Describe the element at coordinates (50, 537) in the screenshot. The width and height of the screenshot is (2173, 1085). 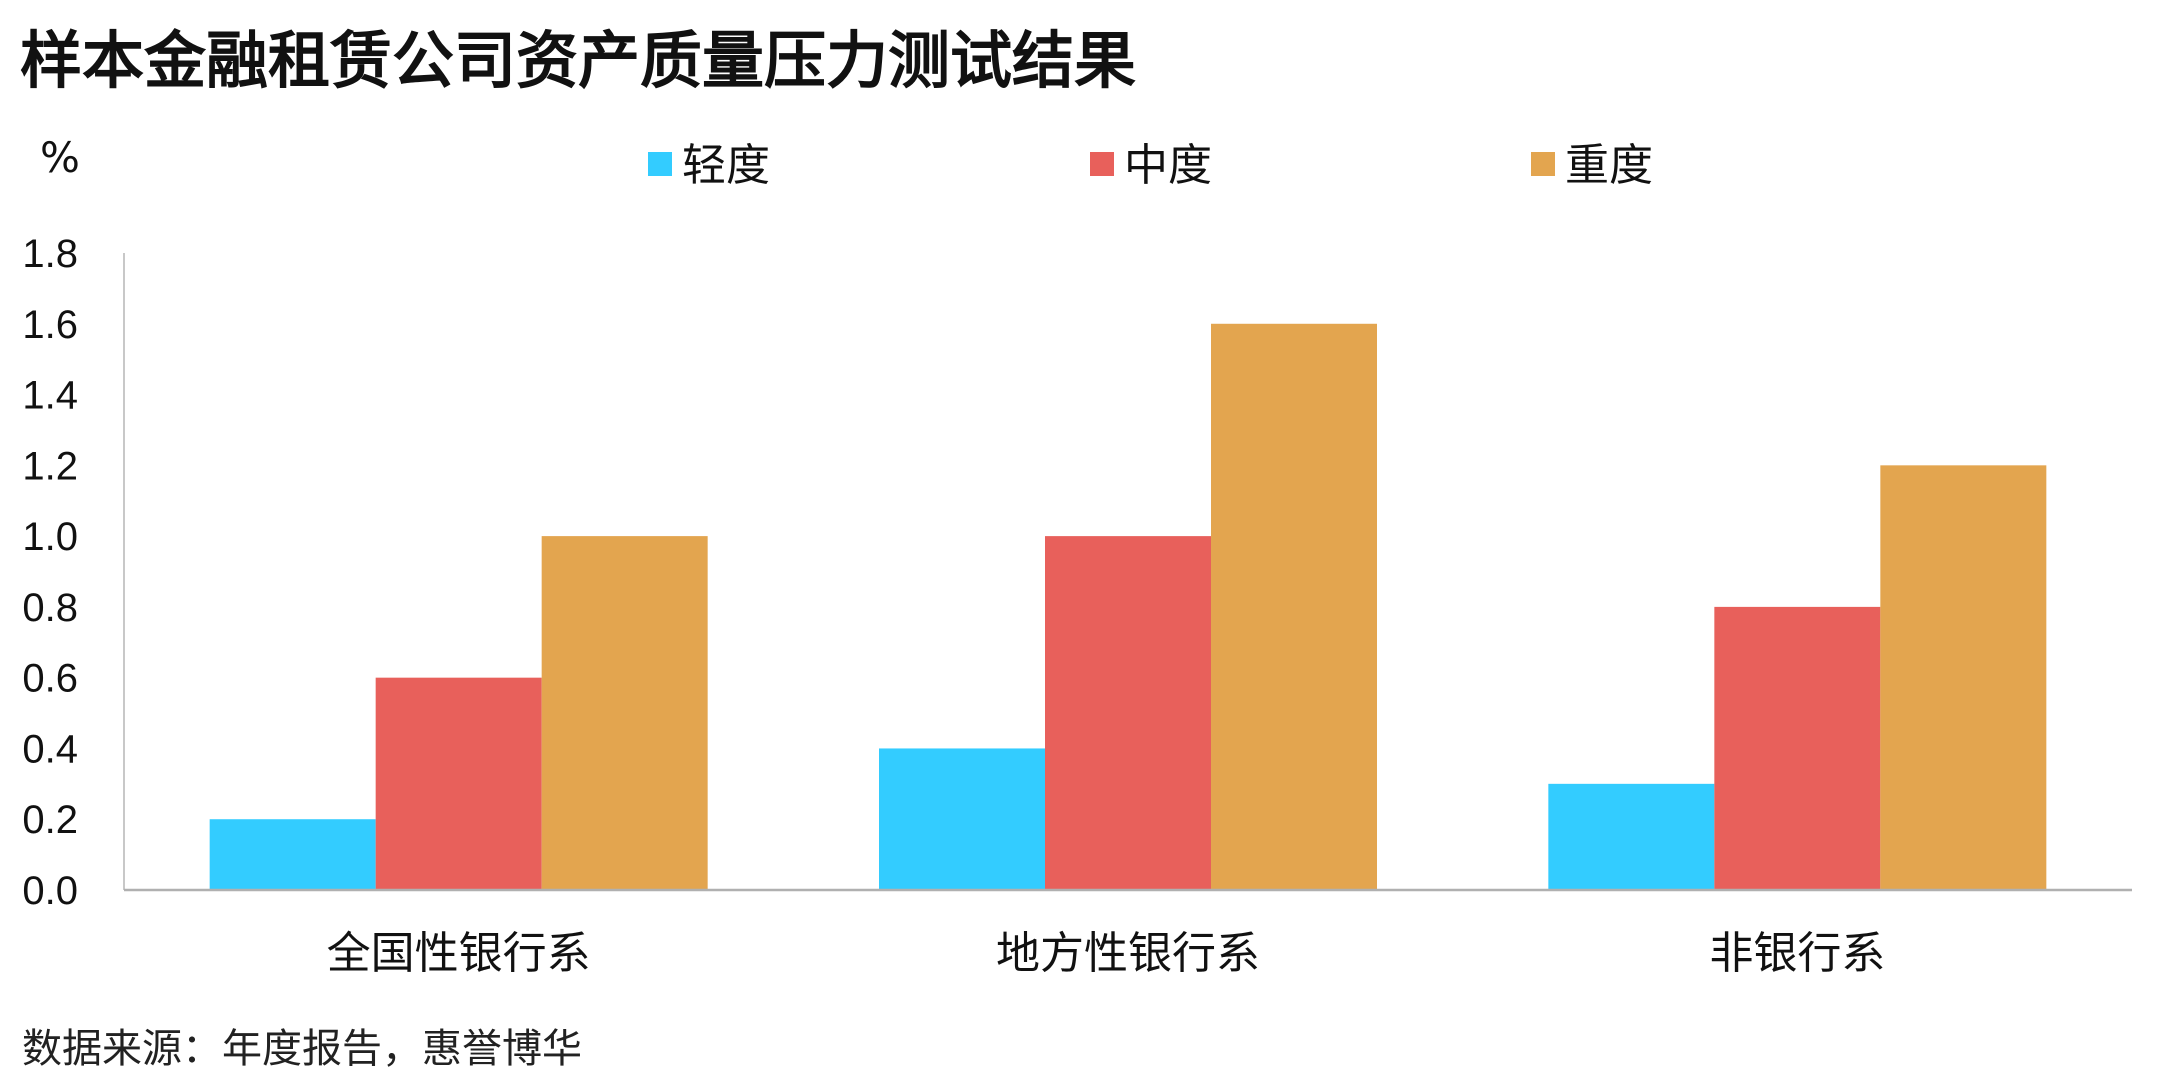
I see `y-tick-label: 1.0` at that location.